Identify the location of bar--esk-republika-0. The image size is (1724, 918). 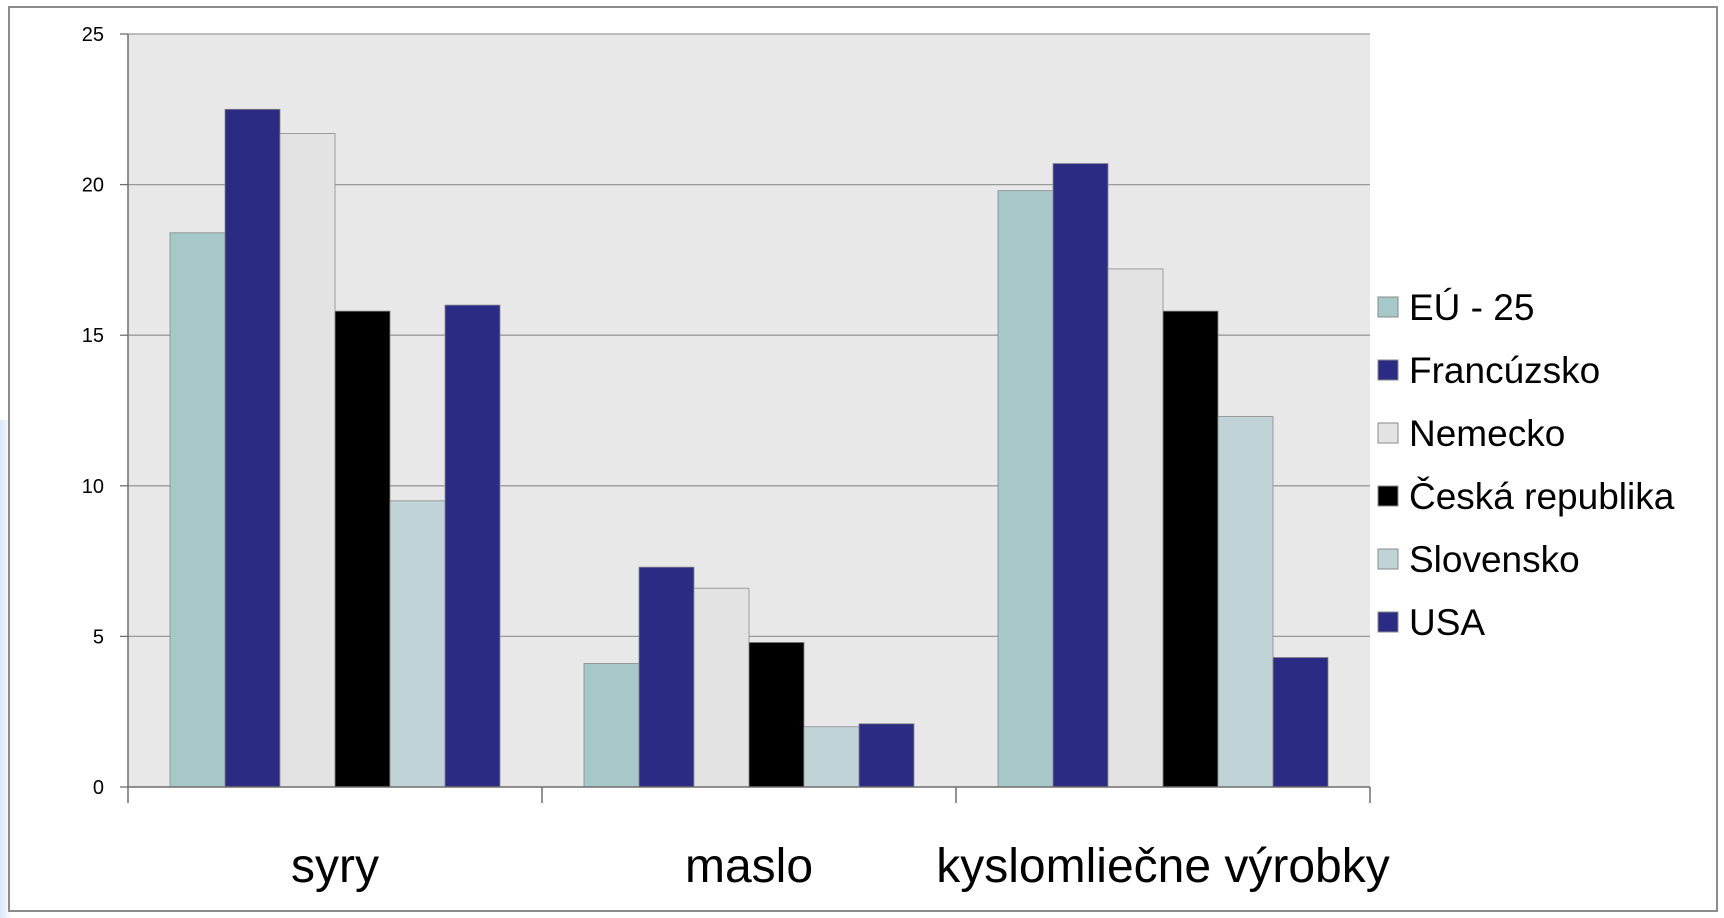
(362, 549).